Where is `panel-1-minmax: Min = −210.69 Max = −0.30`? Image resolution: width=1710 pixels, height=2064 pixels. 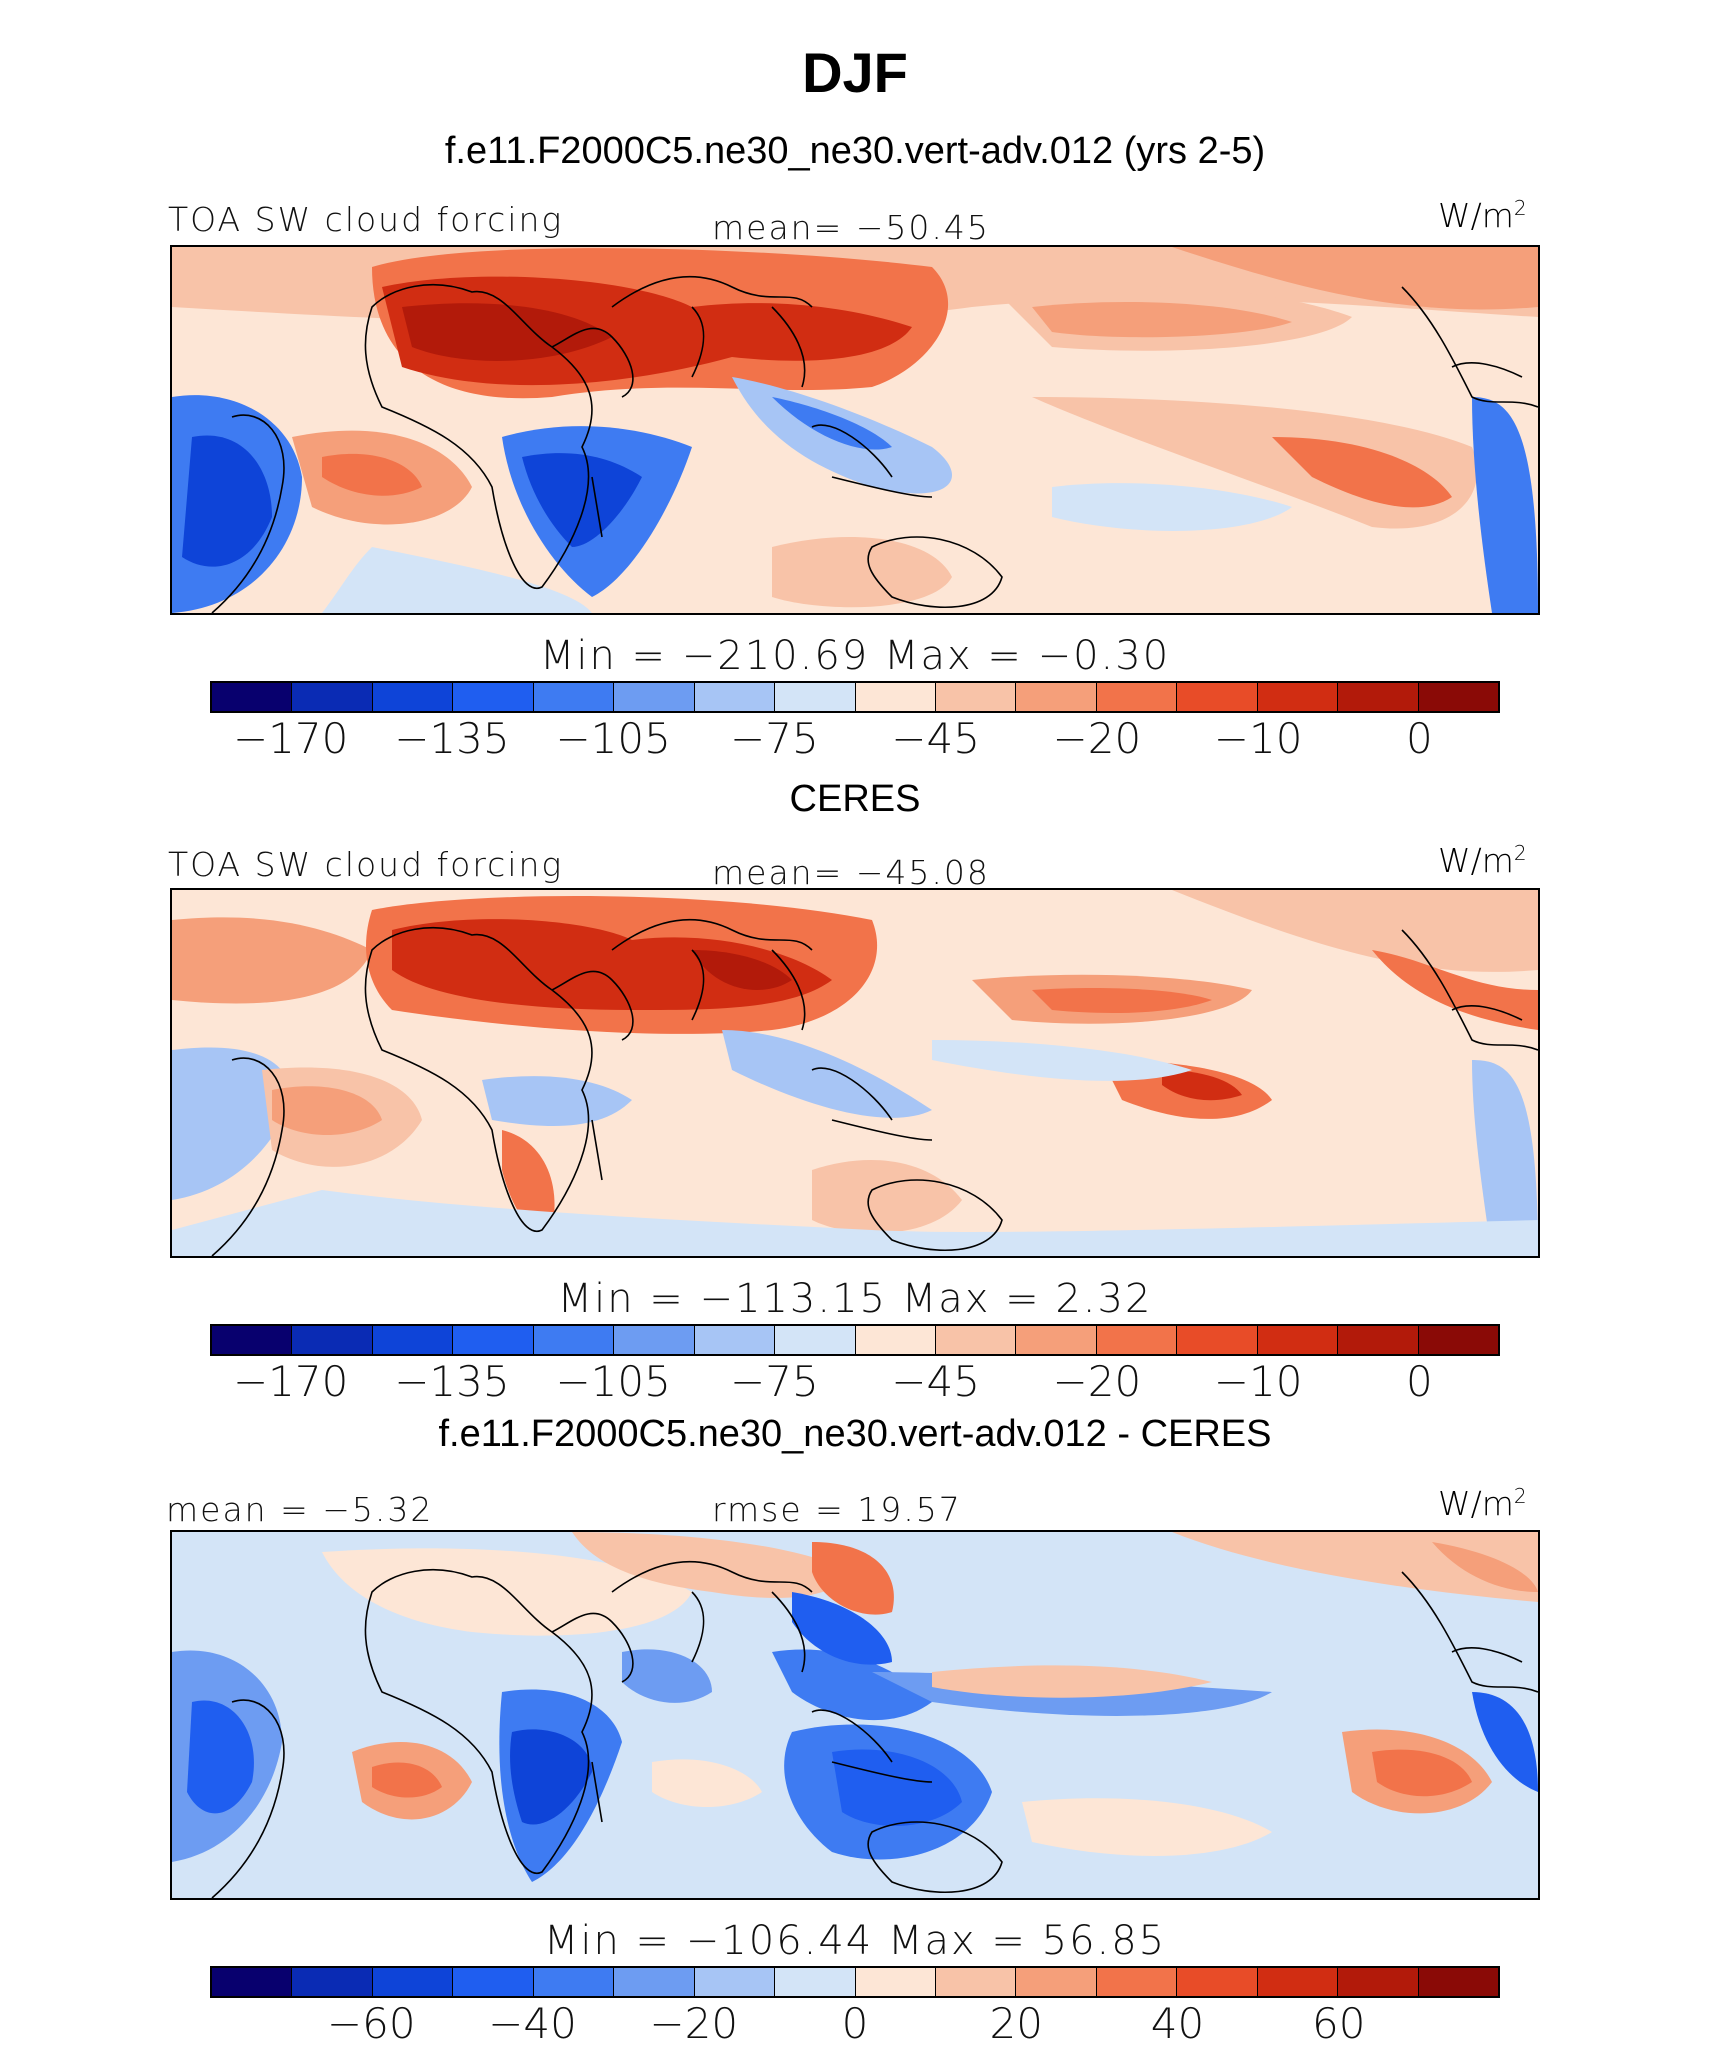
panel-1-minmax: Min = −210.69 Max = −0.30 is located at coordinates (855, 656).